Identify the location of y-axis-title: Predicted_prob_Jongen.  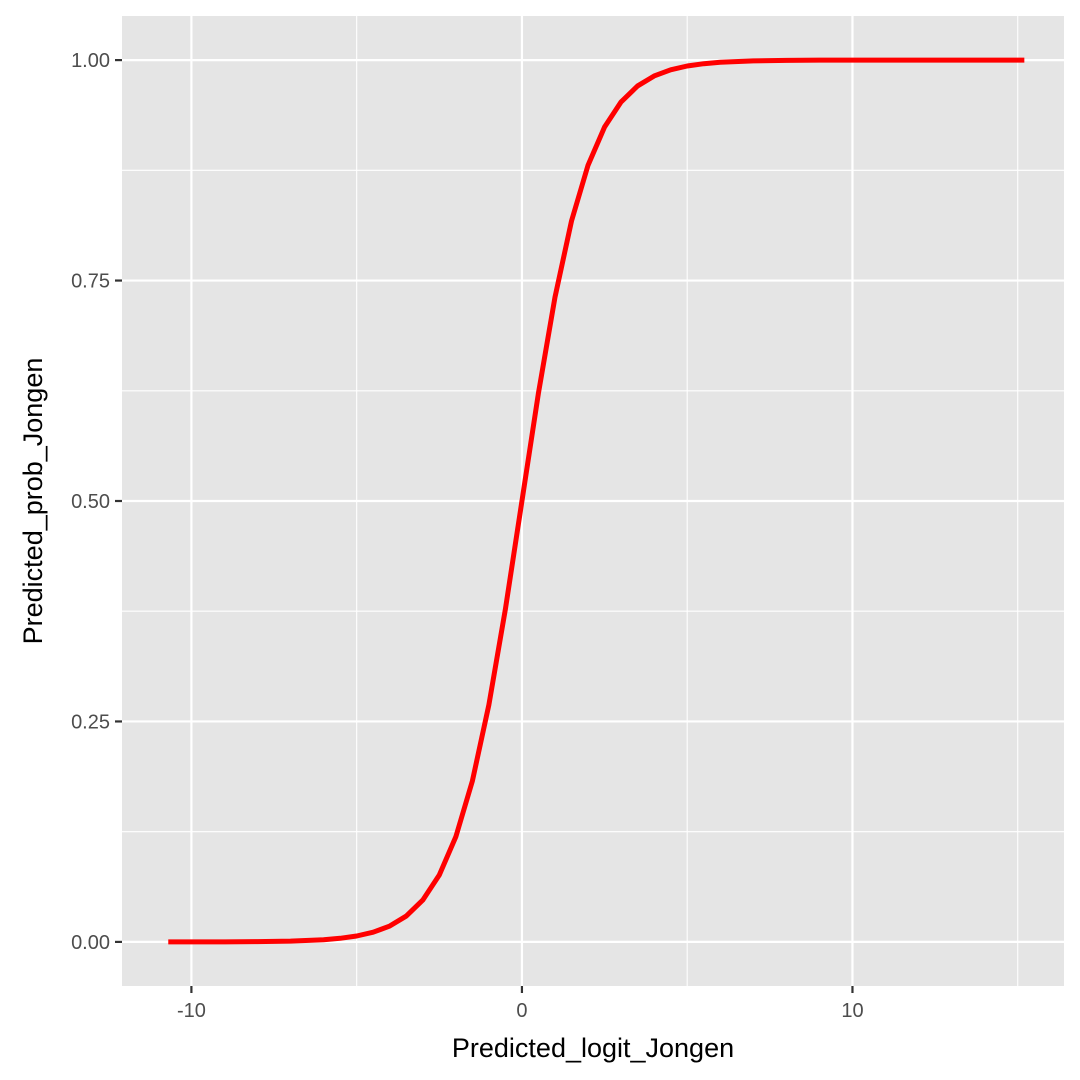
(33, 501).